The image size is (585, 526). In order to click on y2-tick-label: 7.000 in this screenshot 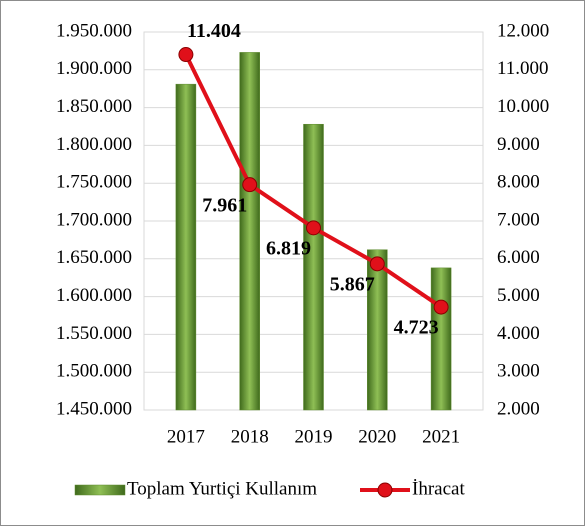, I will do `click(518, 219)`.